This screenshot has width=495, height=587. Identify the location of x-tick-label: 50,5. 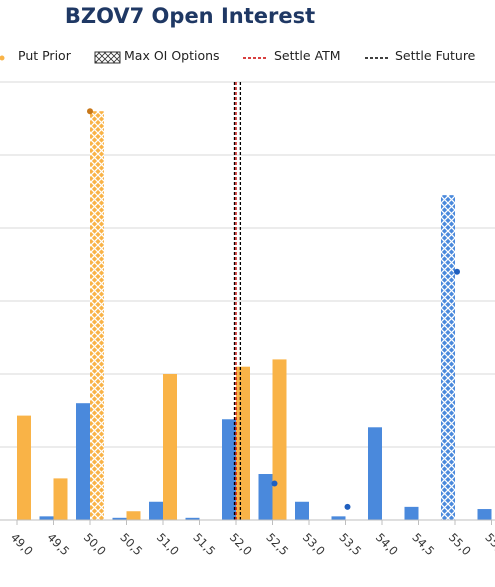
(131, 544).